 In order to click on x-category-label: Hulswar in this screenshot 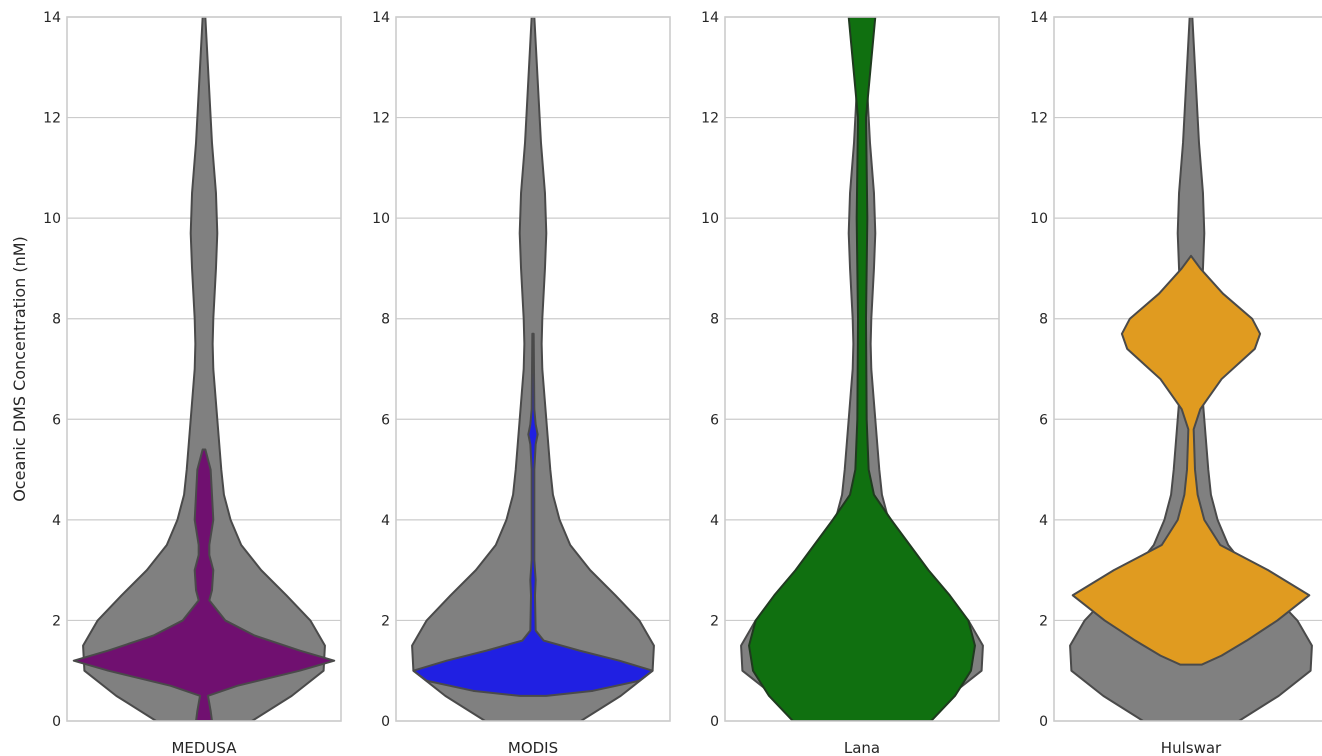, I will do `click(1191, 747)`.